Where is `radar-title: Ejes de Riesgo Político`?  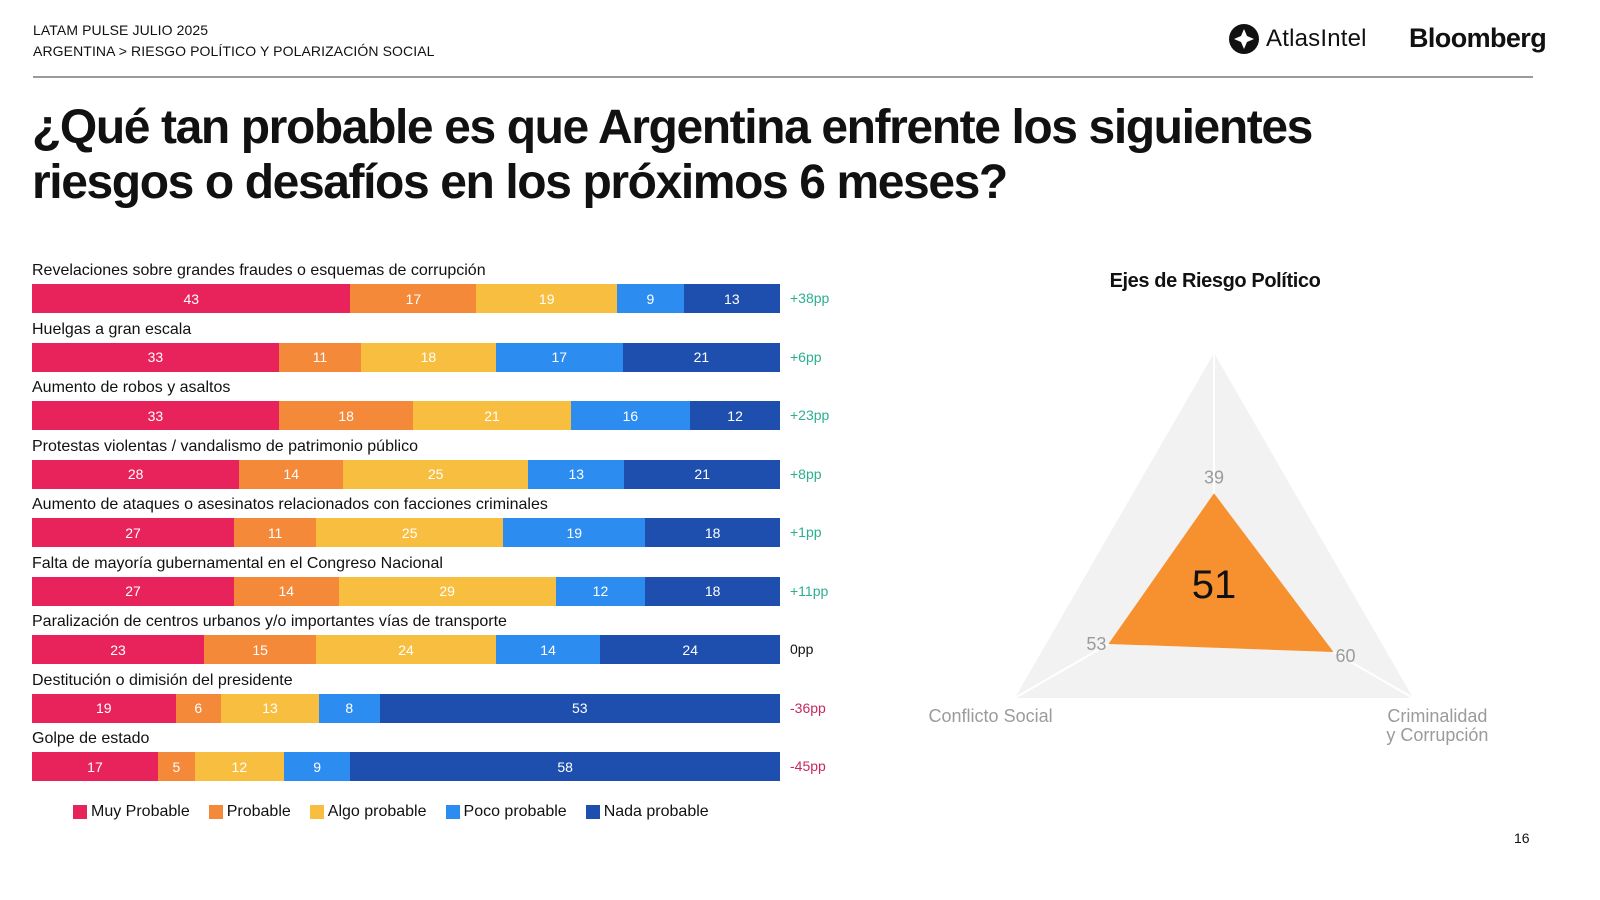 radar-title: Ejes de Riesgo Político is located at coordinates (1215, 281).